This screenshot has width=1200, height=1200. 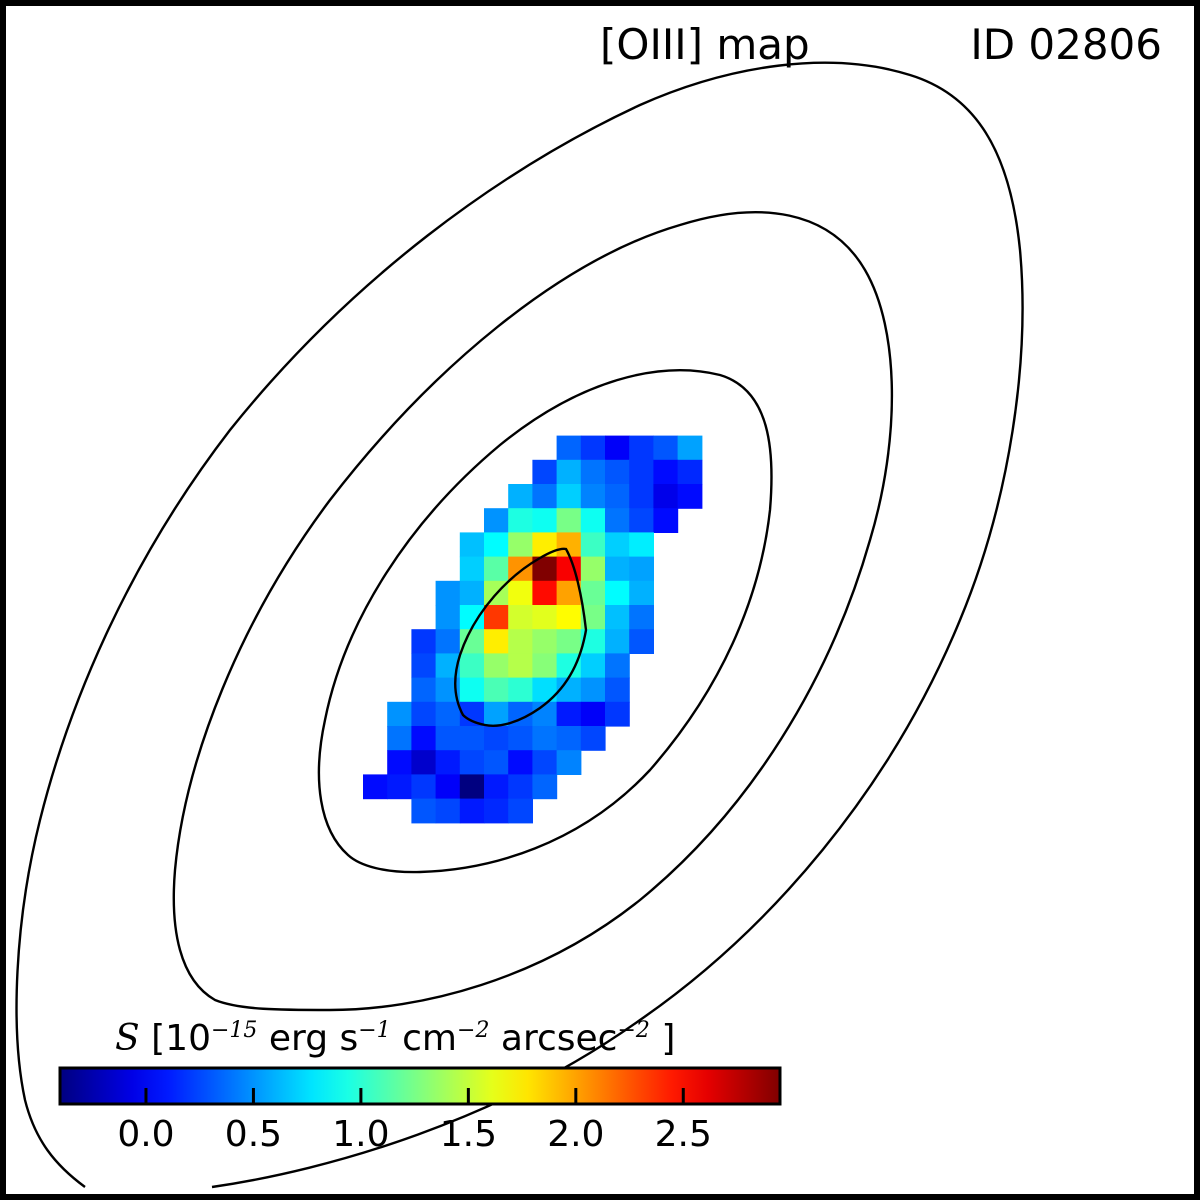 I want to click on heatmap-pixels, so click(x=533, y=629).